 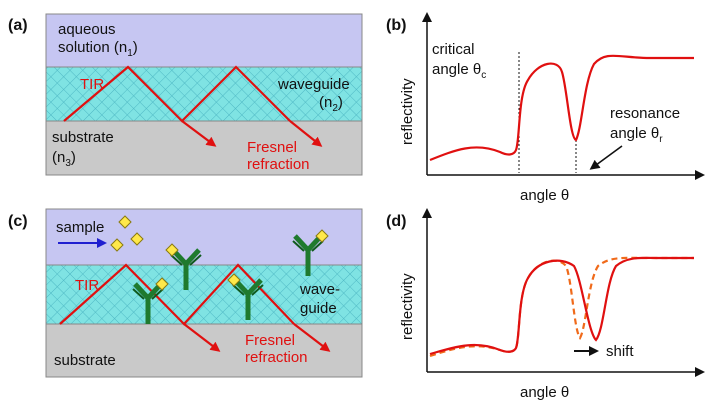 What do you see at coordinates (318, 308) in the screenshot?
I see `guide-label: guide` at bounding box center [318, 308].